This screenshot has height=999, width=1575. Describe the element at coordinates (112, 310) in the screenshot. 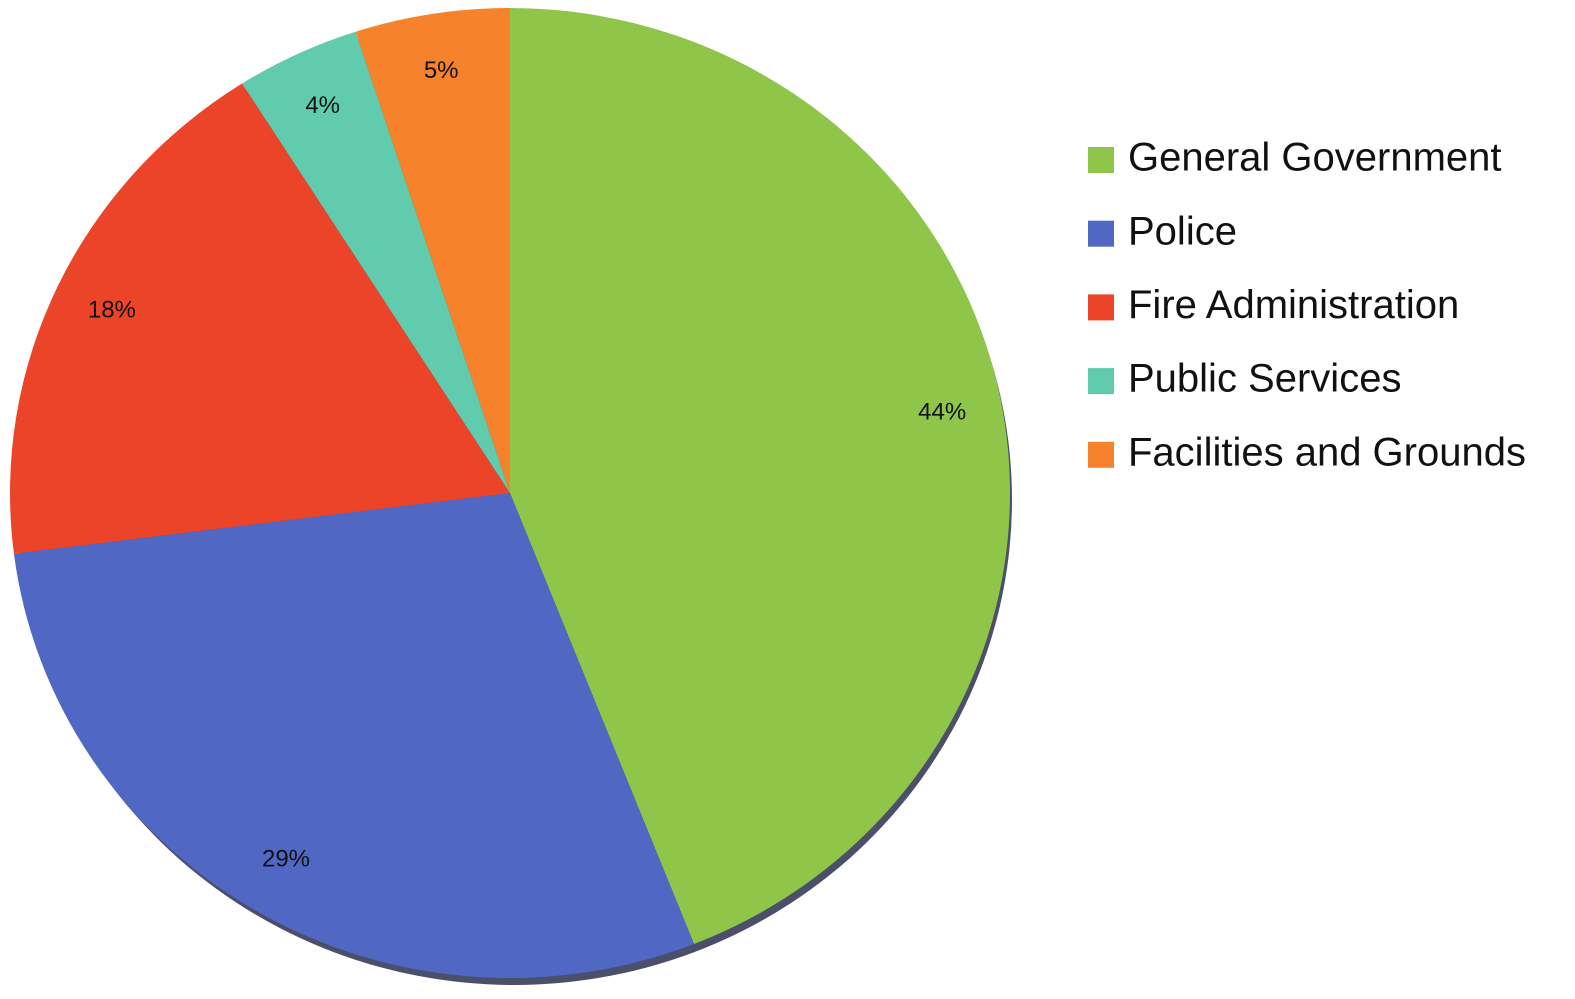

I see `data-label: 18%` at that location.